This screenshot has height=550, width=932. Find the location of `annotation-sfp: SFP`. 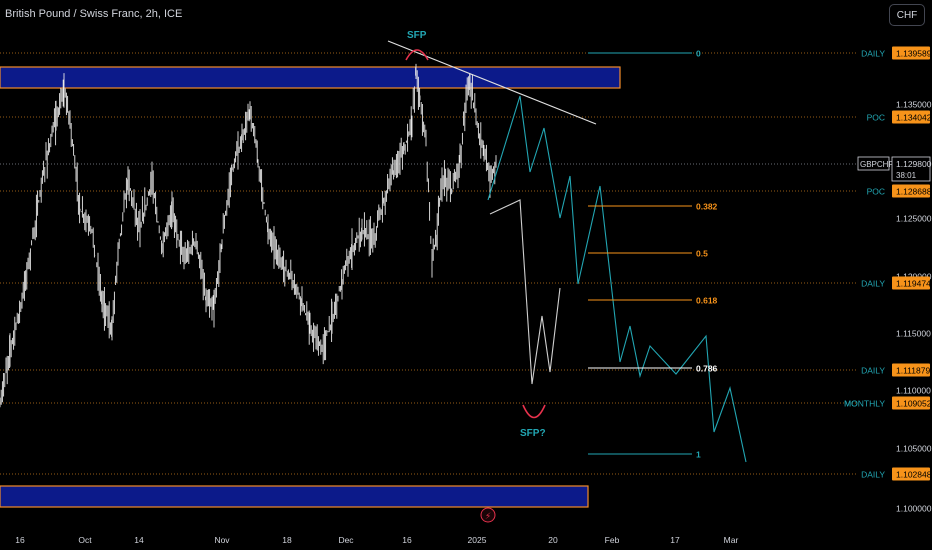

annotation-sfp: SFP is located at coordinates (417, 35).